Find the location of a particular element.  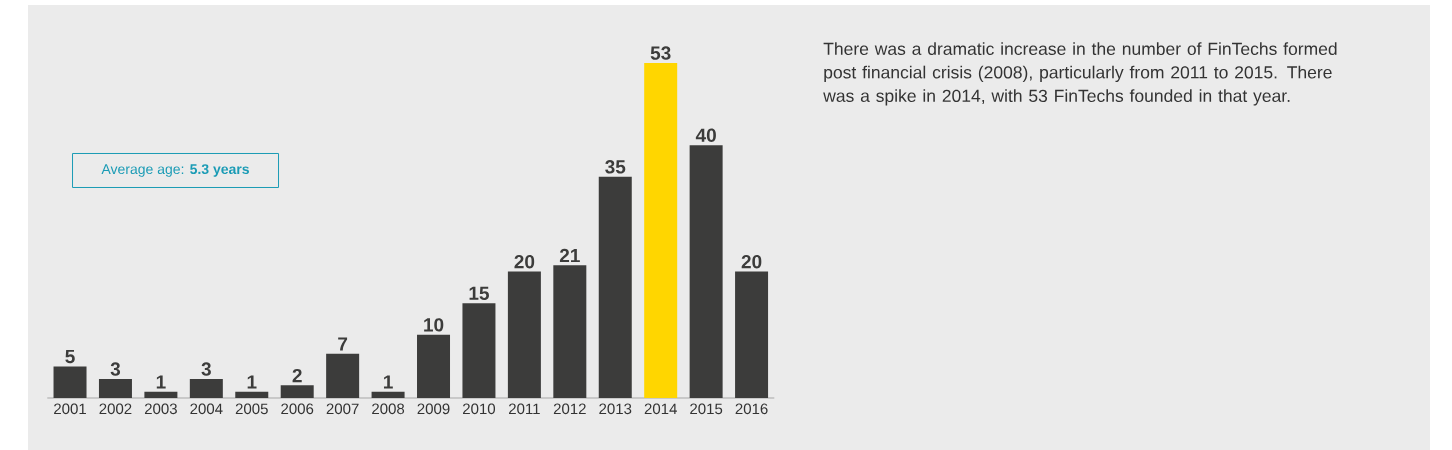

data-label: 21 is located at coordinates (569, 255).